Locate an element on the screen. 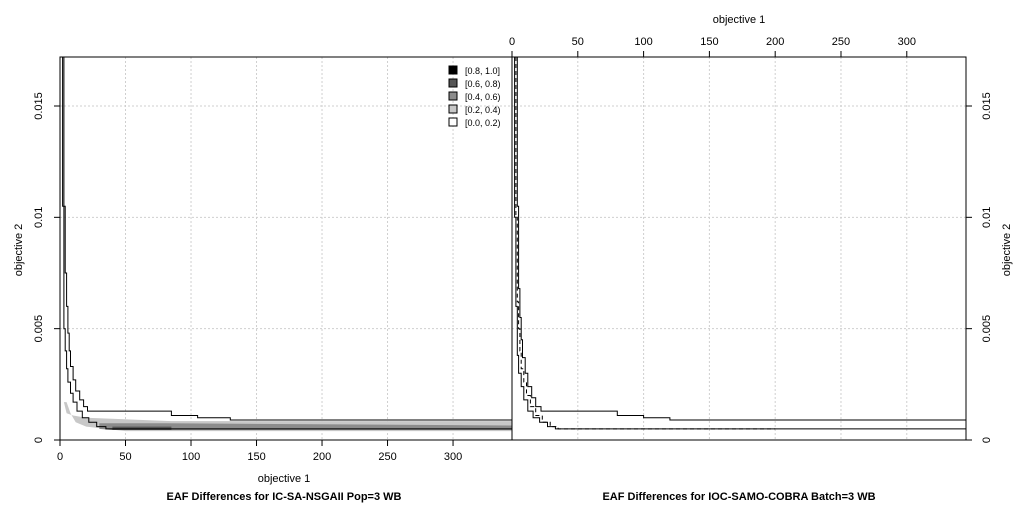 The width and height of the screenshot is (1024, 512). left-x-tick-label: 250 is located at coordinates (387, 457).